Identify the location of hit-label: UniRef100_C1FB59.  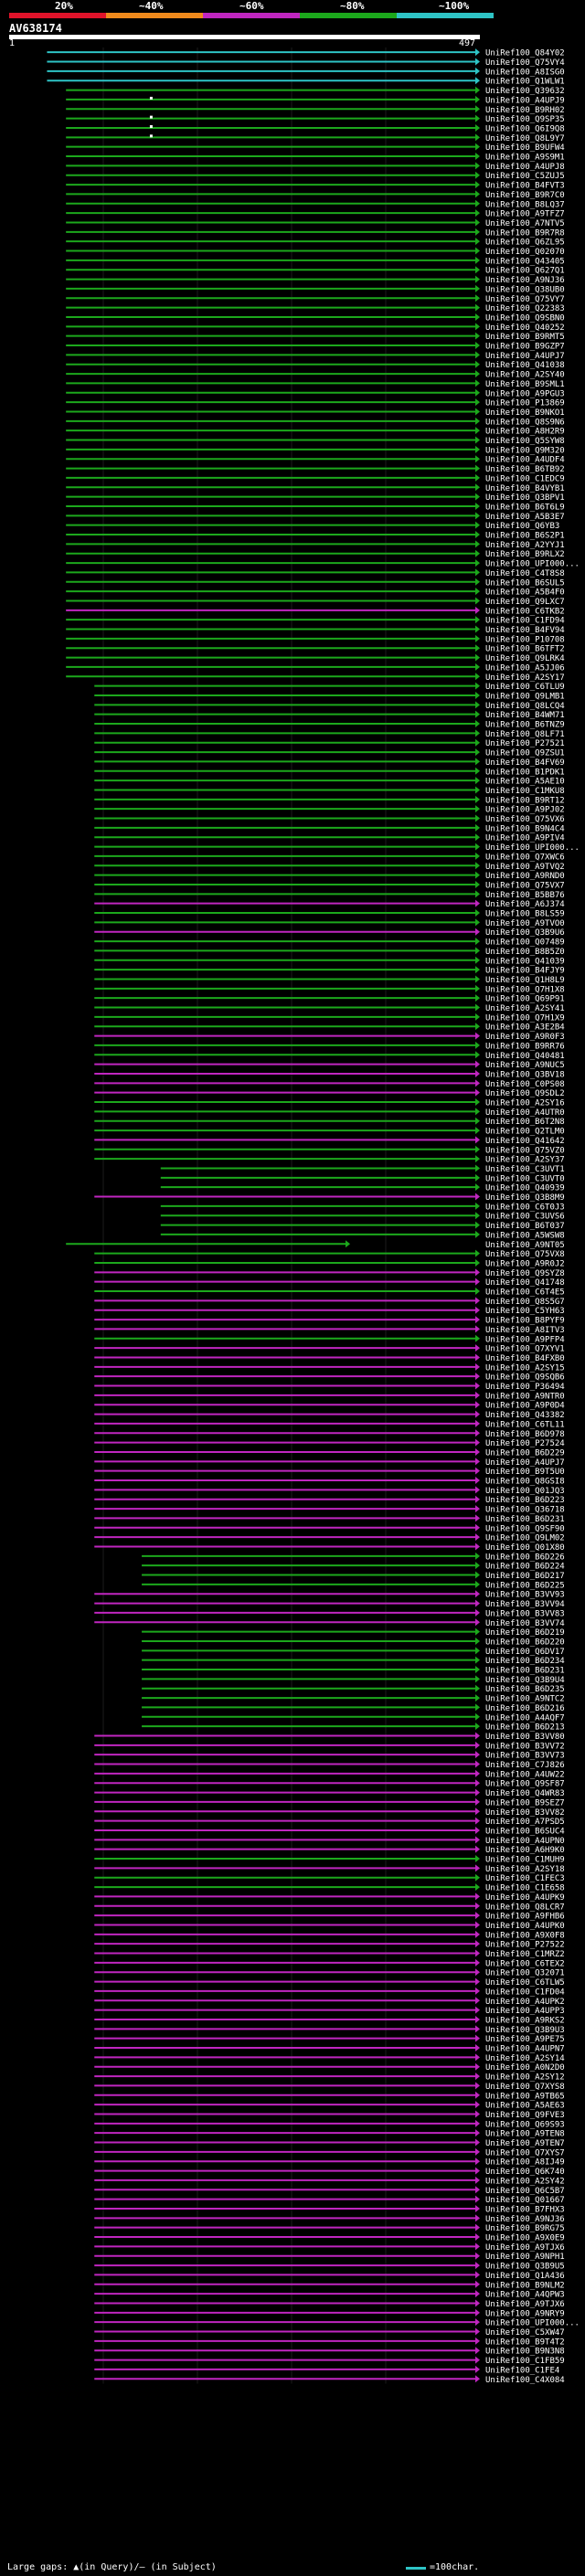
(525, 2361).